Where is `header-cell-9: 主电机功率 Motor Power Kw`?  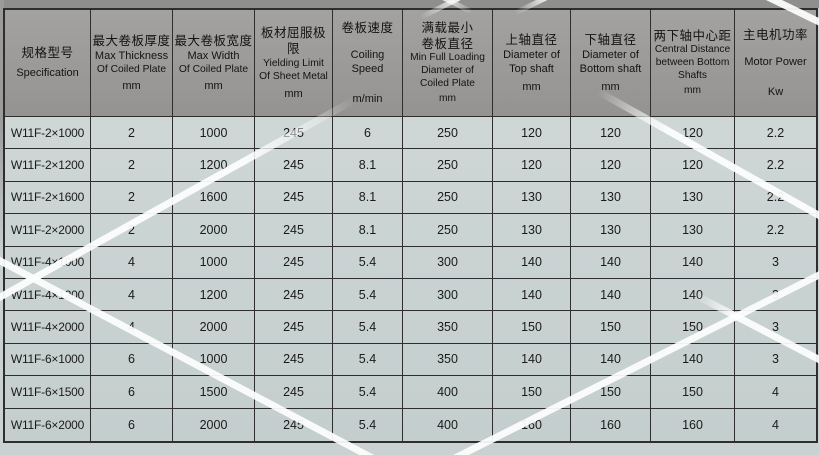
header-cell-9: 主电机功率 Motor Power Kw is located at coordinates (775, 63).